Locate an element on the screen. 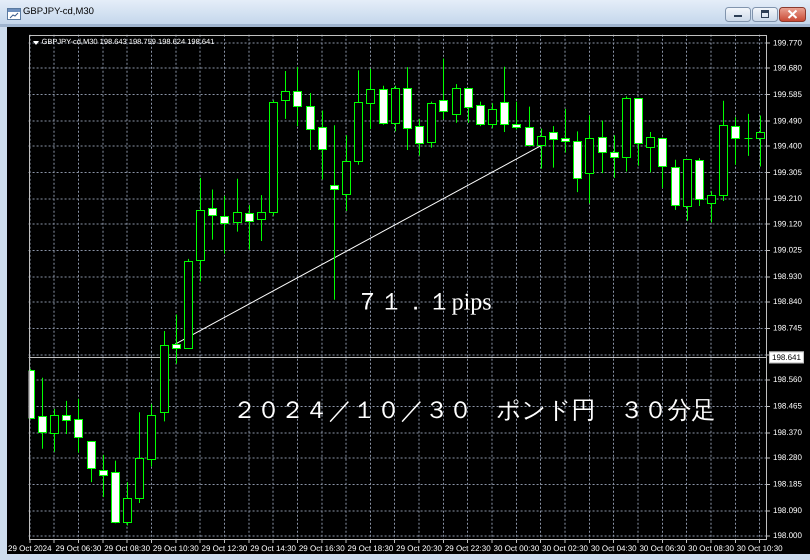  x-tick-label: 29 Oct 20:30 is located at coordinates (419, 549).